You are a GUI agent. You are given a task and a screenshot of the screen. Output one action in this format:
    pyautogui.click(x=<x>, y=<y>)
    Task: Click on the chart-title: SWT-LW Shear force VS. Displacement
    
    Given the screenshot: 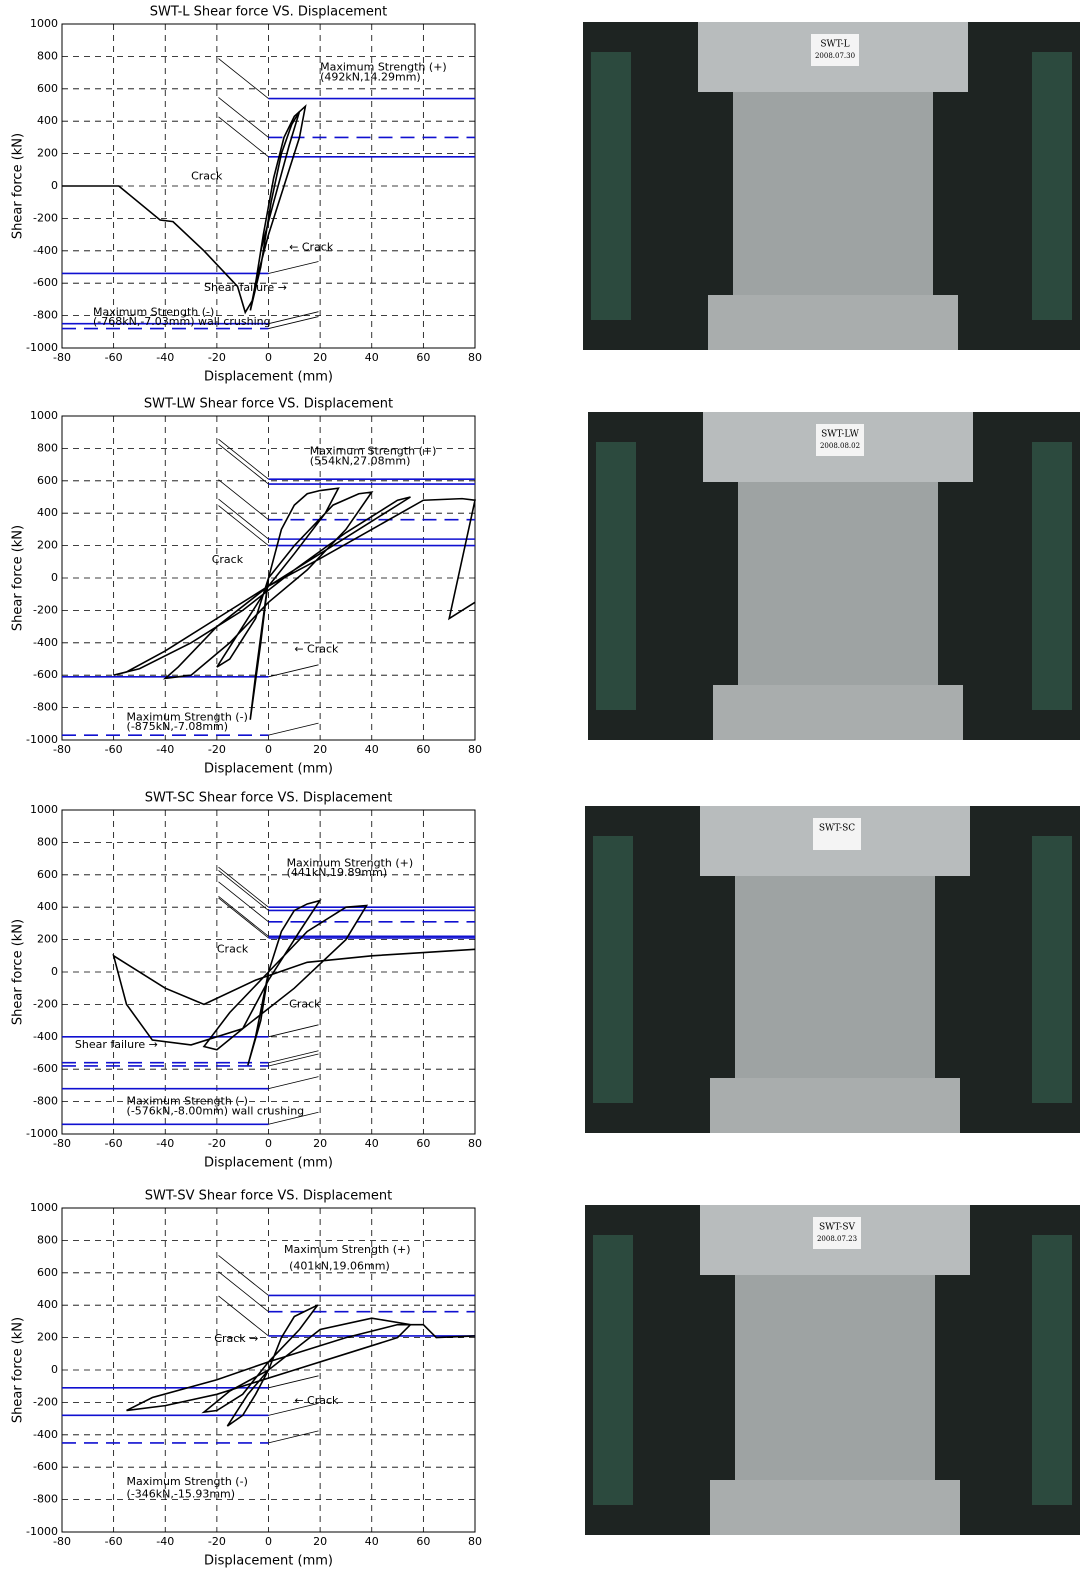 What is the action you would take?
    pyautogui.click(x=268, y=404)
    